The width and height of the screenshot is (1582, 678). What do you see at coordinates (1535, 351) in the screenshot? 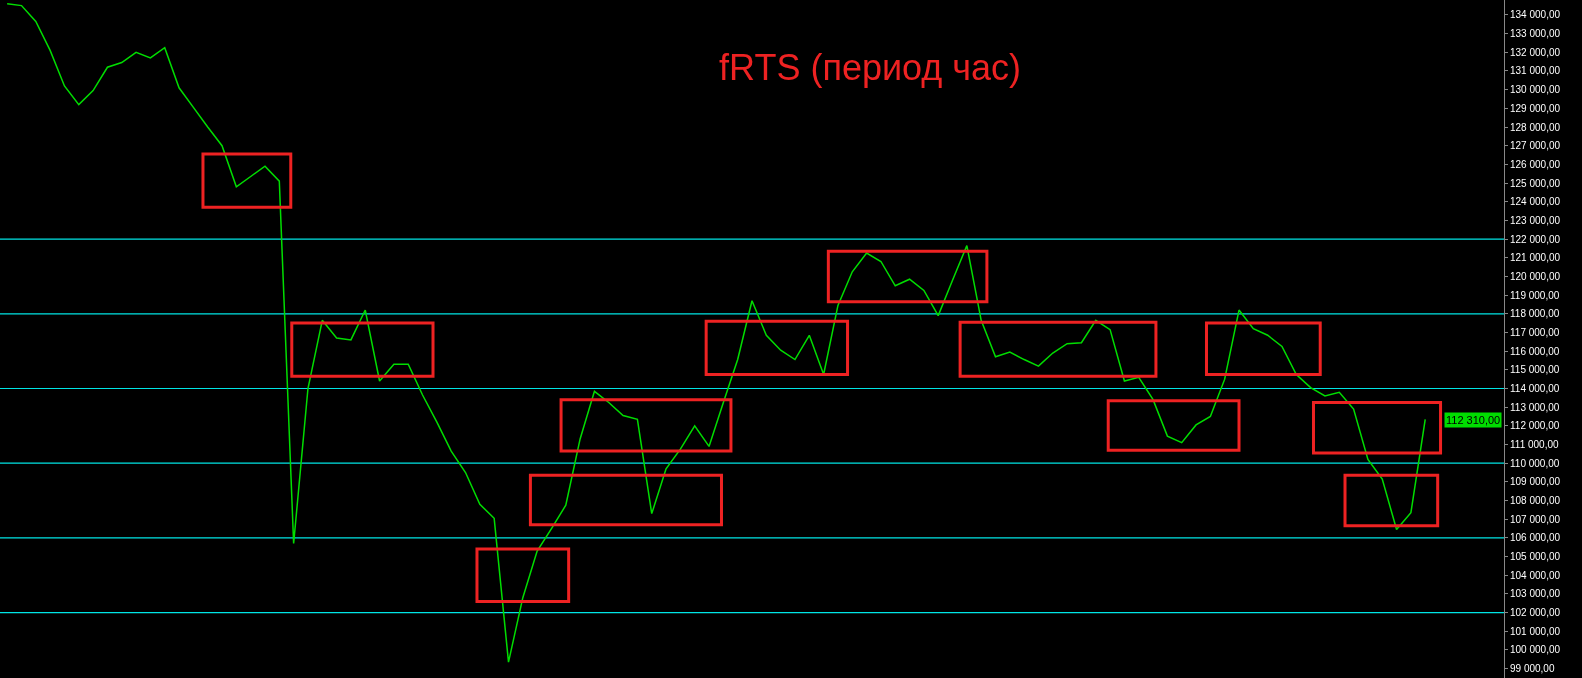
I see `y-tick-label: 116 000,00` at bounding box center [1535, 351].